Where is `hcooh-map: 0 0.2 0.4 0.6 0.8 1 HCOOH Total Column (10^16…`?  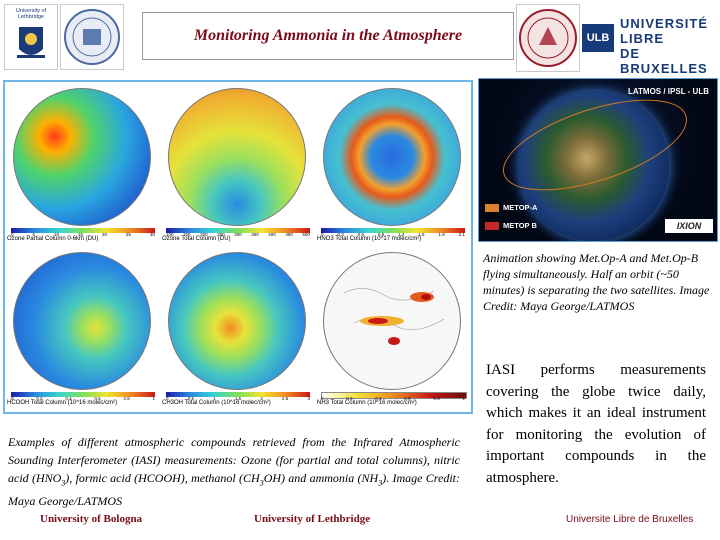 hcooh-map: 0 0.2 0.4 0.6 0.8 1 HCOOH Total Column (10^16… is located at coordinates (83, 330).